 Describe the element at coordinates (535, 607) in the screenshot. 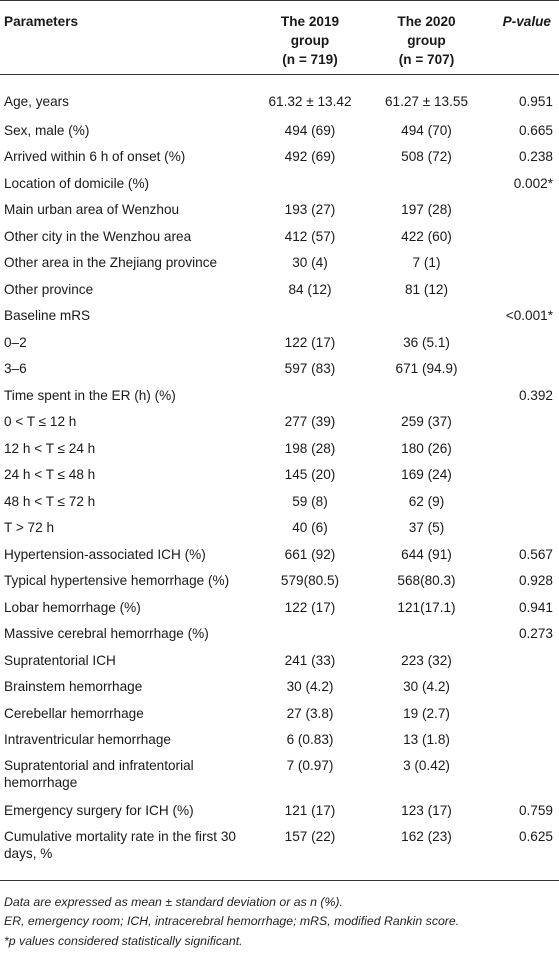

I see `p-value-cell: 0.941` at that location.